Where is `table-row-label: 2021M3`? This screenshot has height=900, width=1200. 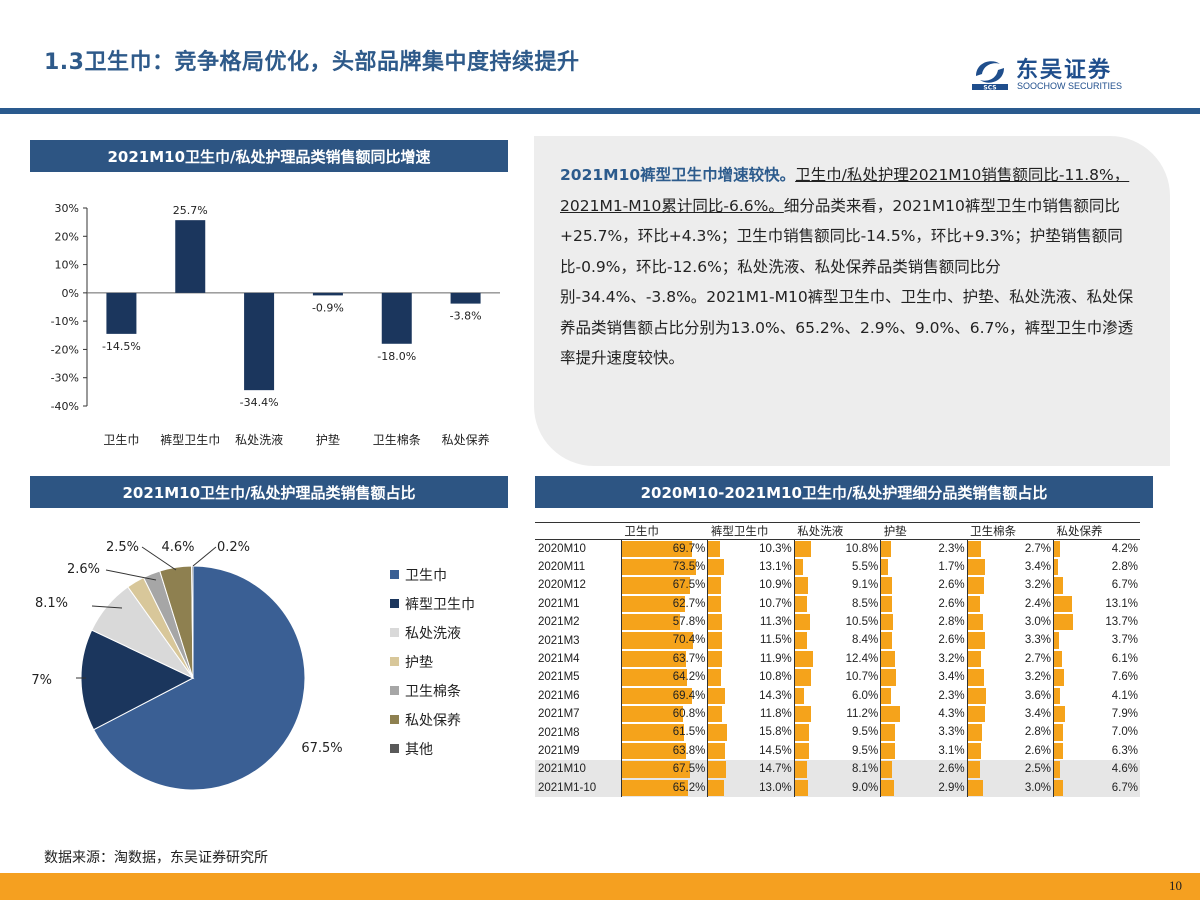 table-row-label: 2021M3 is located at coordinates (559, 640).